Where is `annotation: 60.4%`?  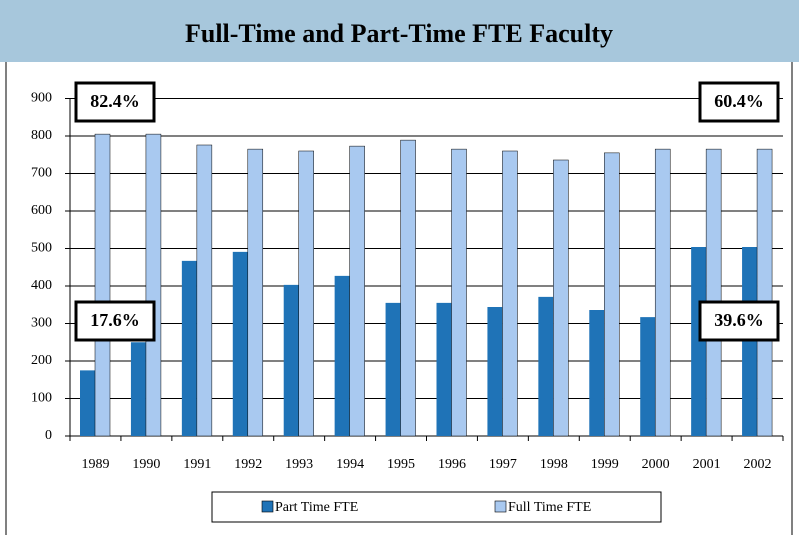 annotation: 60.4% is located at coordinates (739, 101).